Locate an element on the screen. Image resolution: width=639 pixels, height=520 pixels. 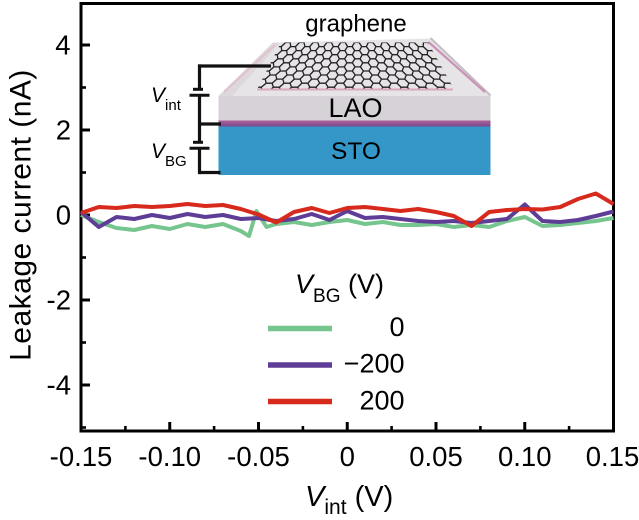
svg-text: 0.10 is located at coordinates (525, 456).